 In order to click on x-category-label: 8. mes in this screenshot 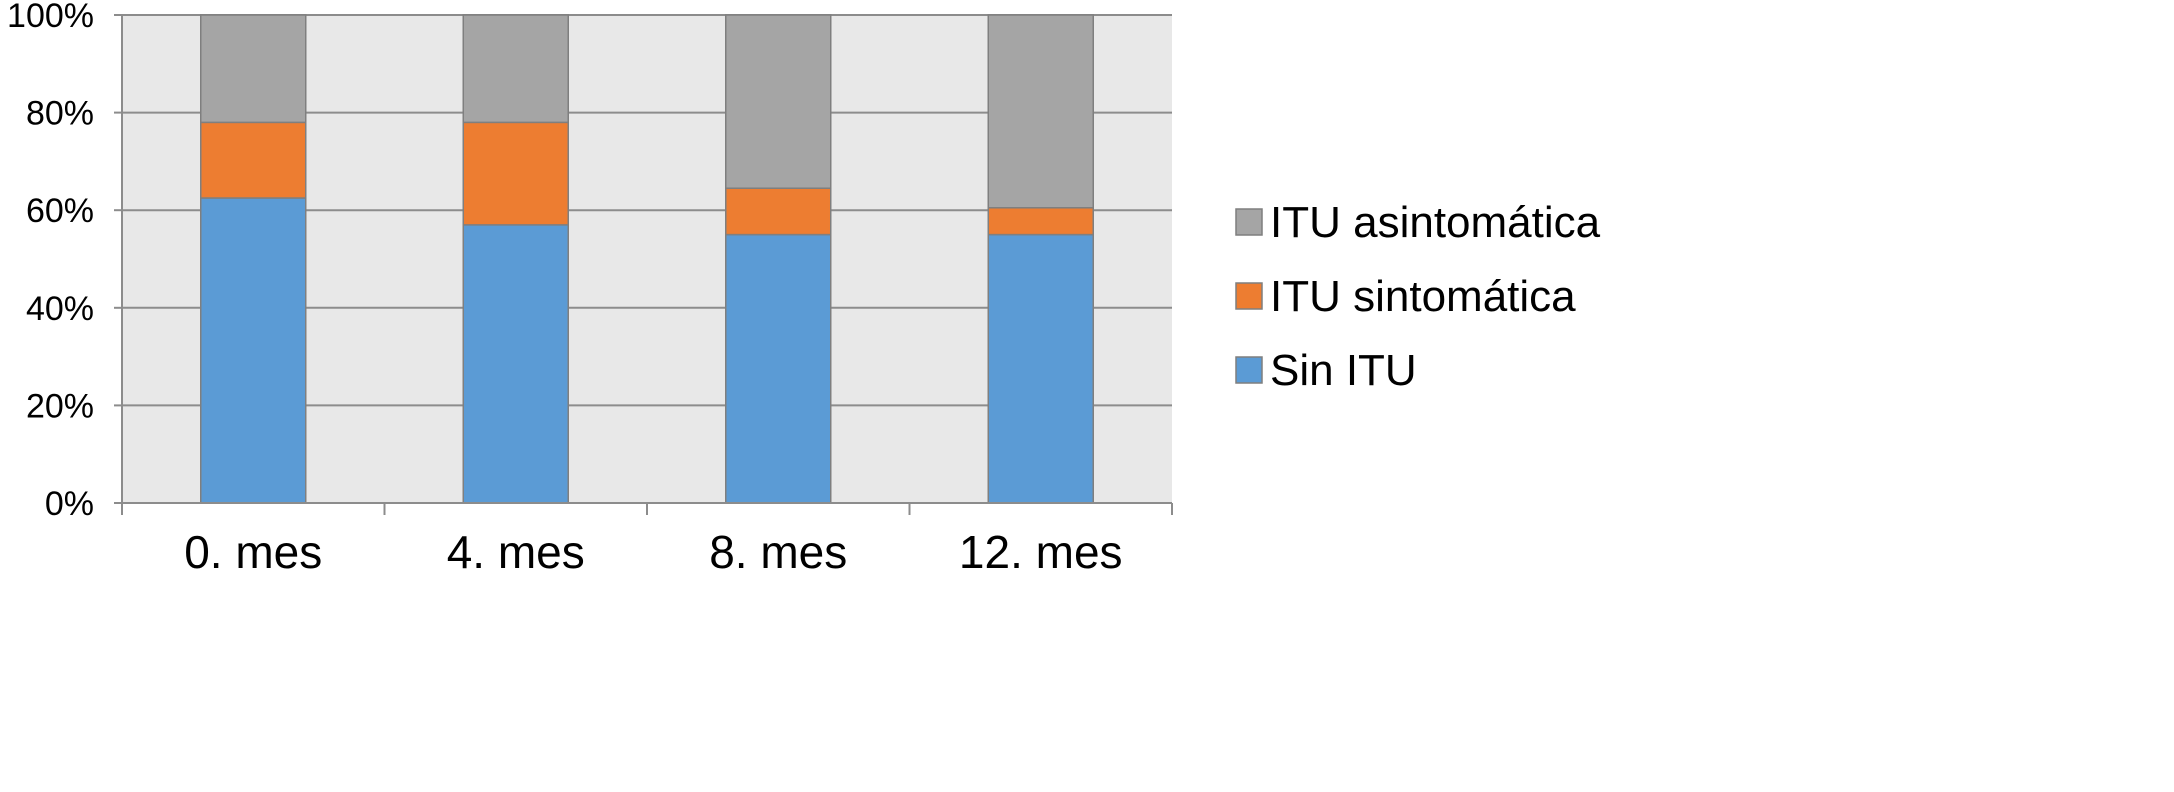, I will do `click(778, 552)`.